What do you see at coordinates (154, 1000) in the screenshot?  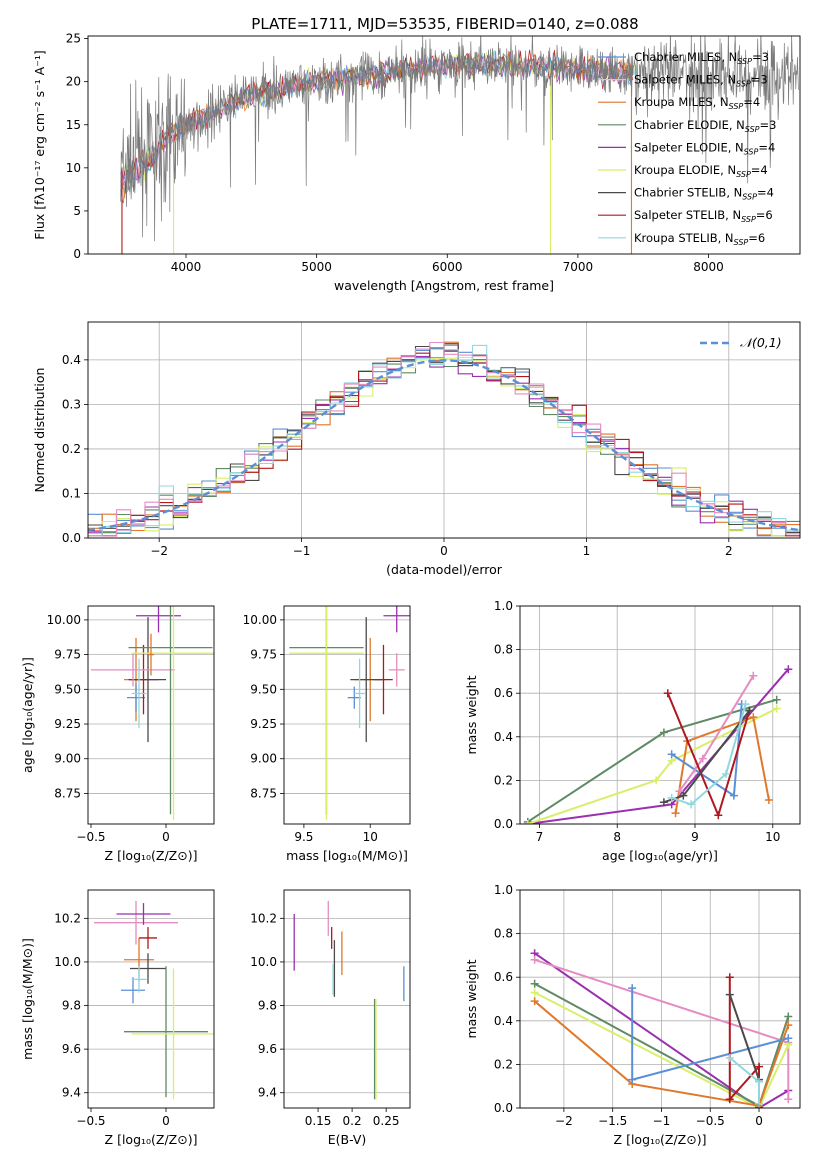 I see `mass-vs-Z-data` at bounding box center [154, 1000].